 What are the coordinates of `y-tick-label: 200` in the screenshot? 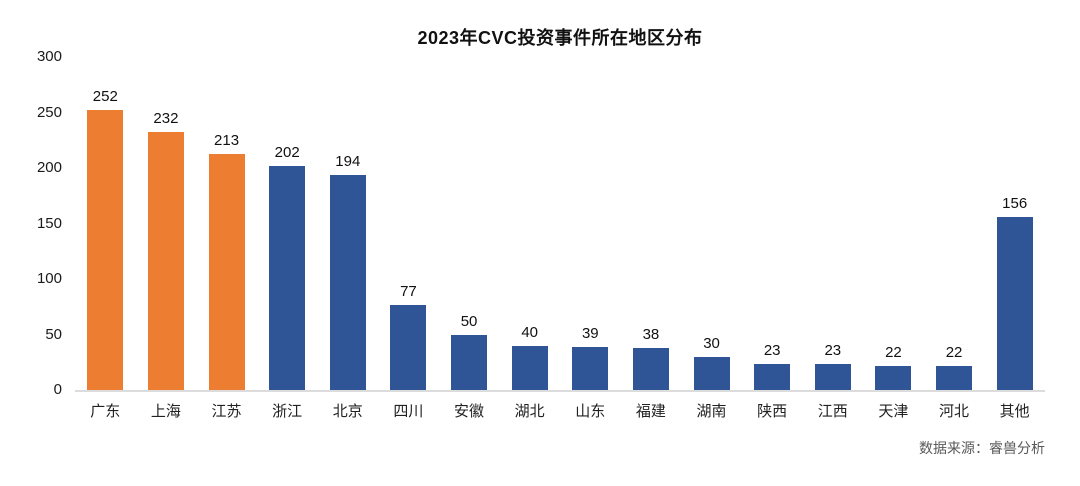 It's located at (49, 167).